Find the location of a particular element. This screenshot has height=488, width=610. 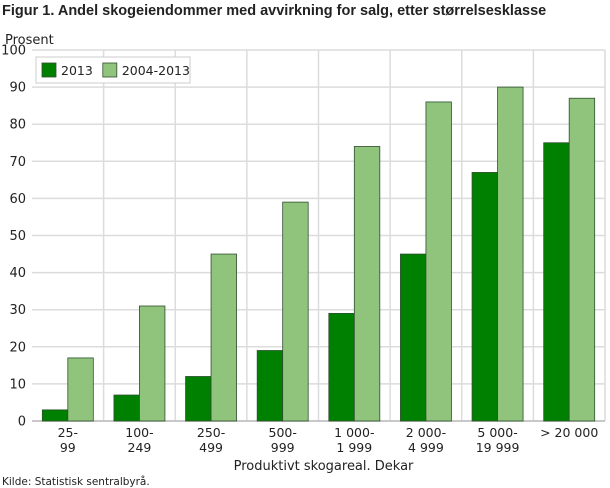

y-tick-label: 10 is located at coordinates (17, 384).